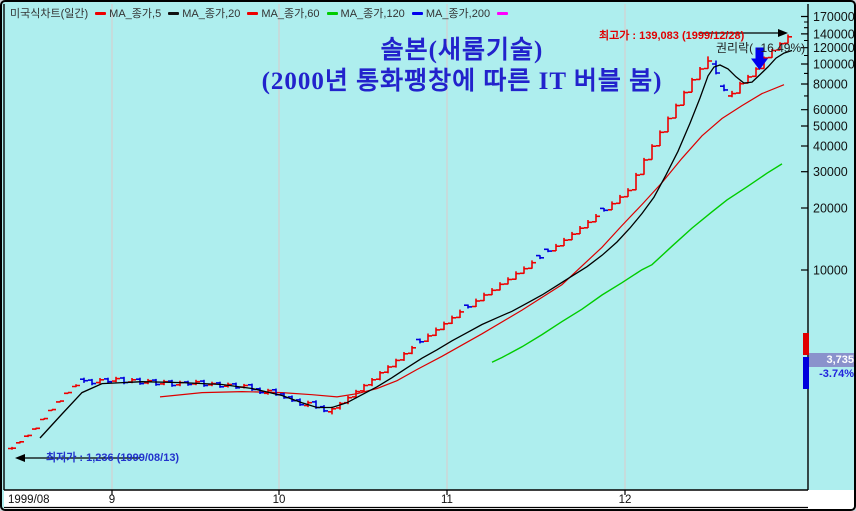 This screenshot has width=856, height=511. I want to click on x-axis-label: 11, so click(447, 500).